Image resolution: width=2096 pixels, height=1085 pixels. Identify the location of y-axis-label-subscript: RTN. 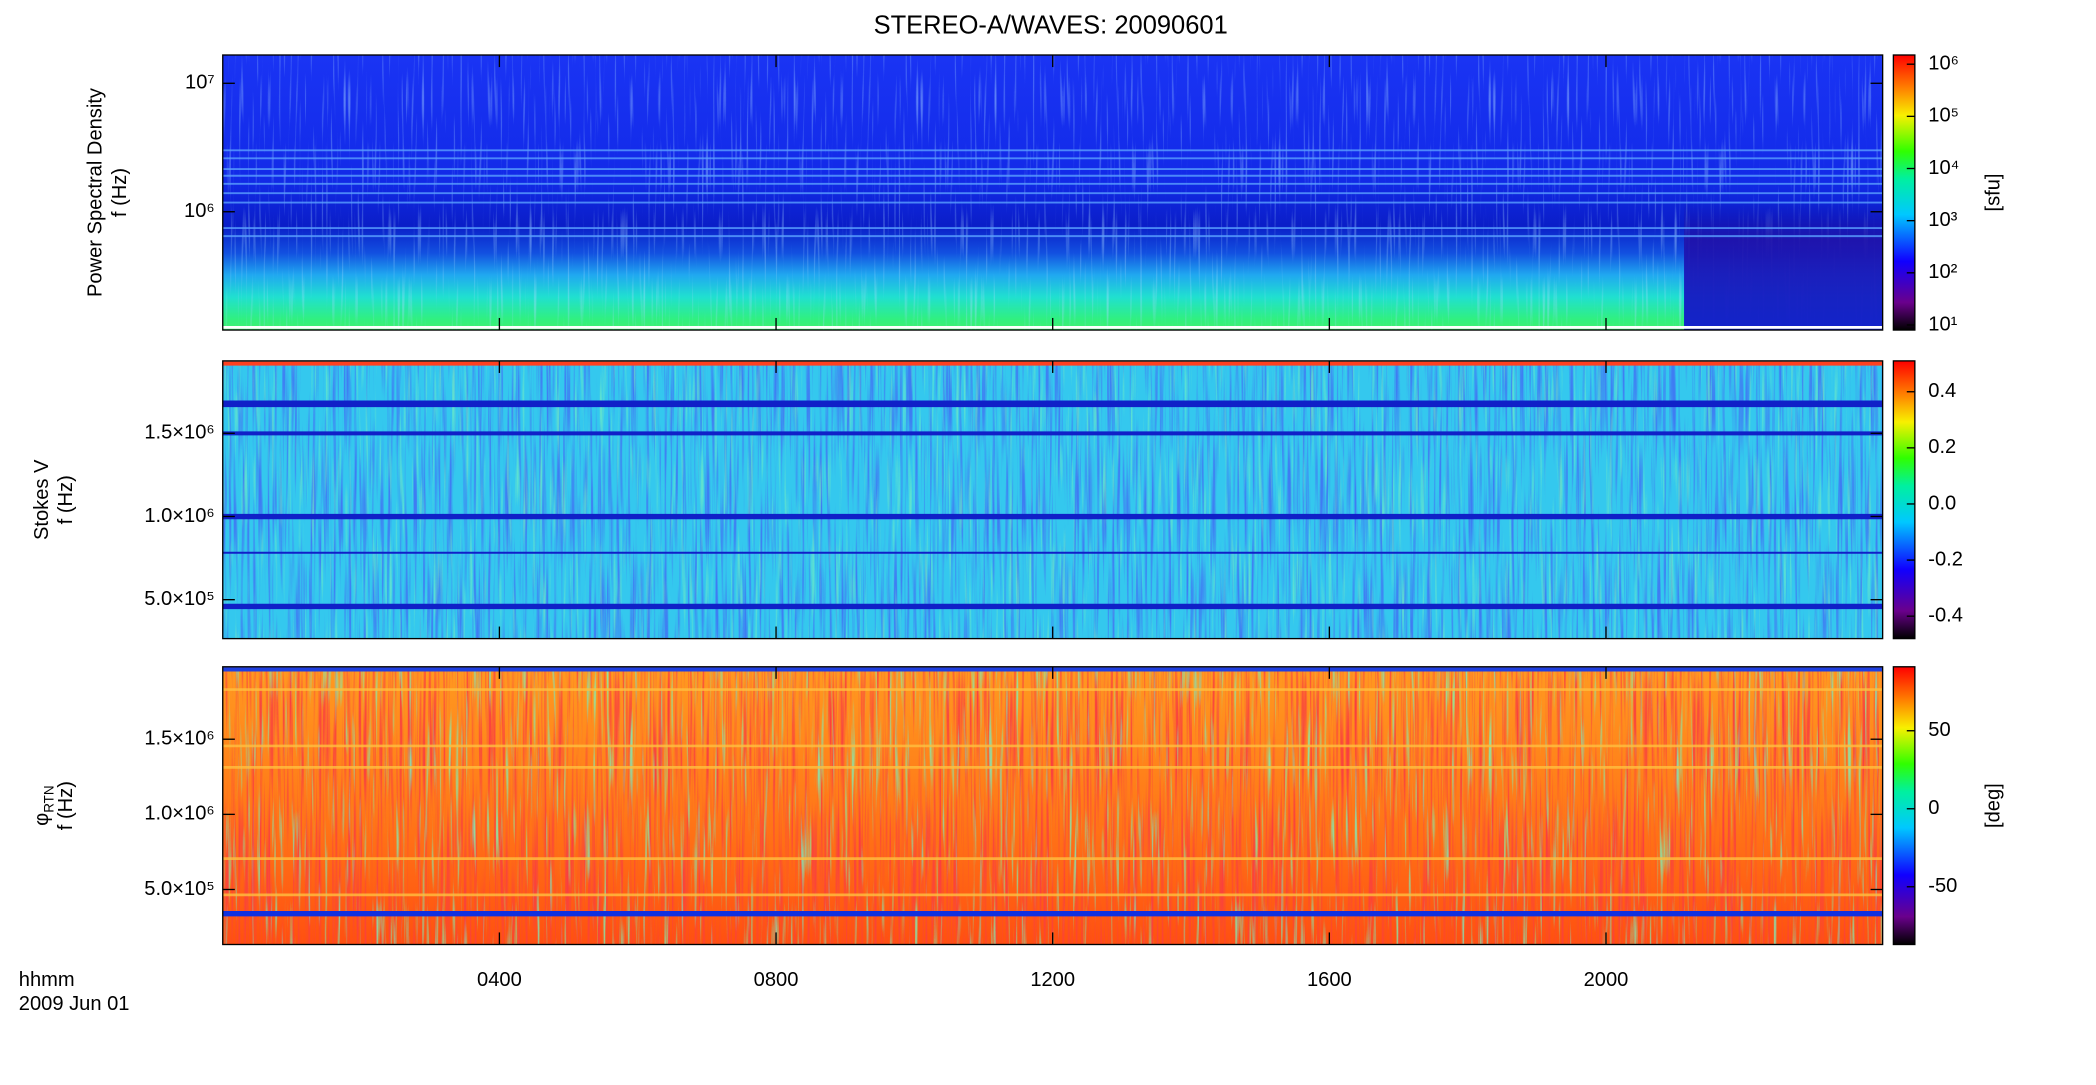
(48, 798).